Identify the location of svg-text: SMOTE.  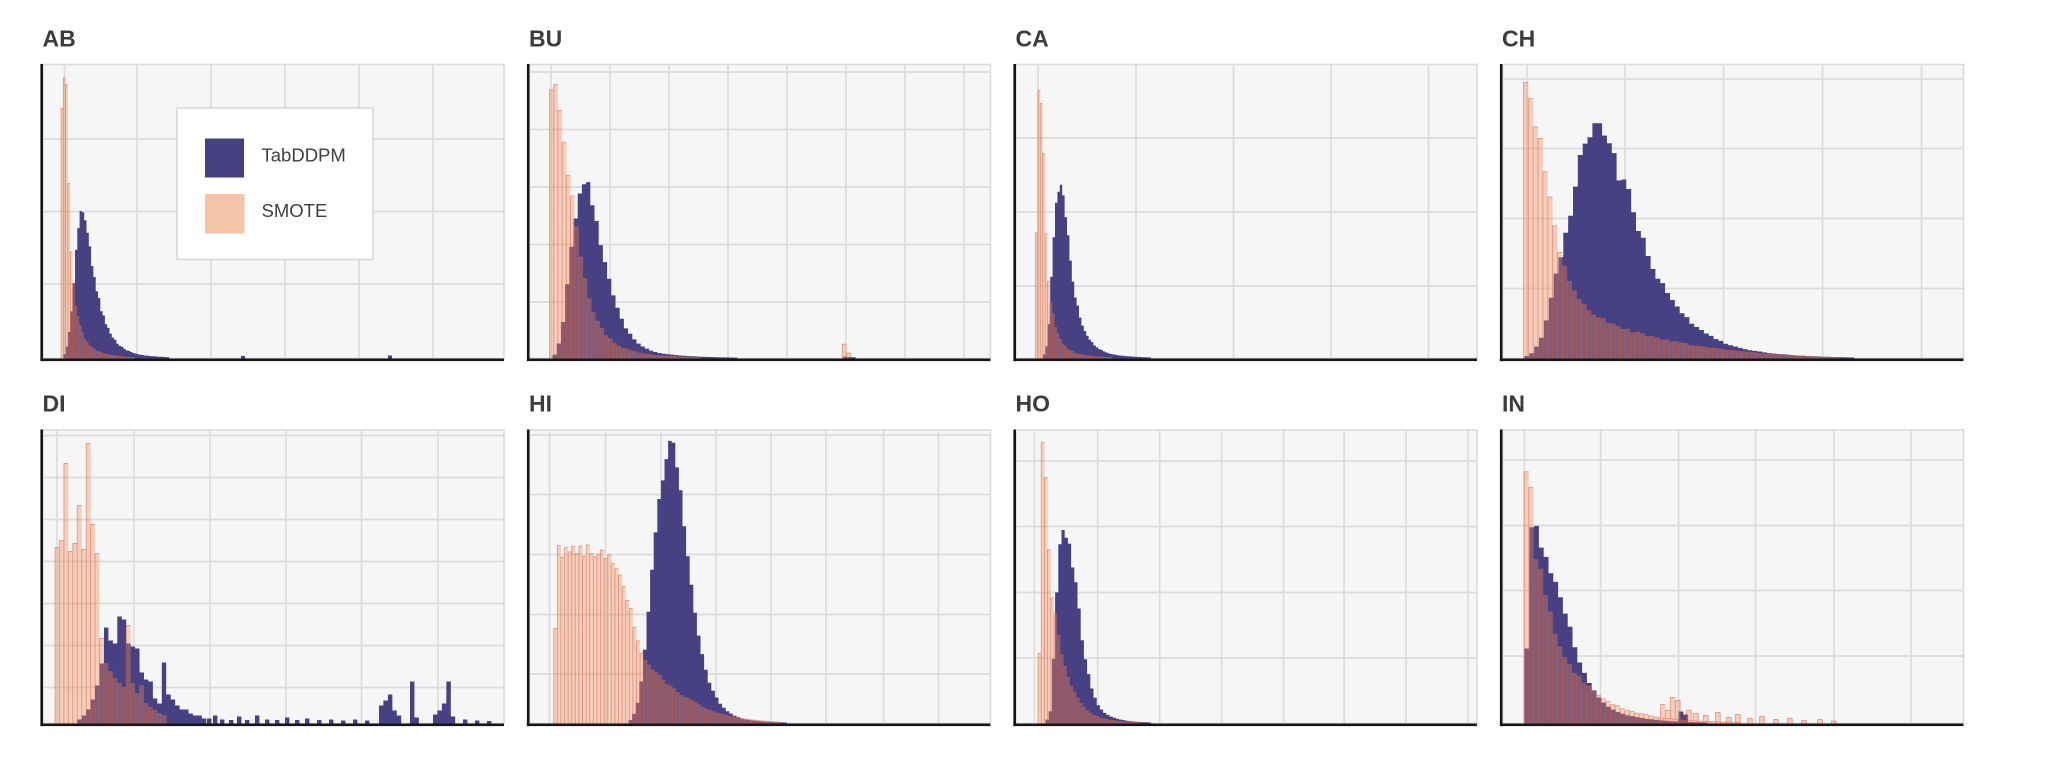
(295, 210).